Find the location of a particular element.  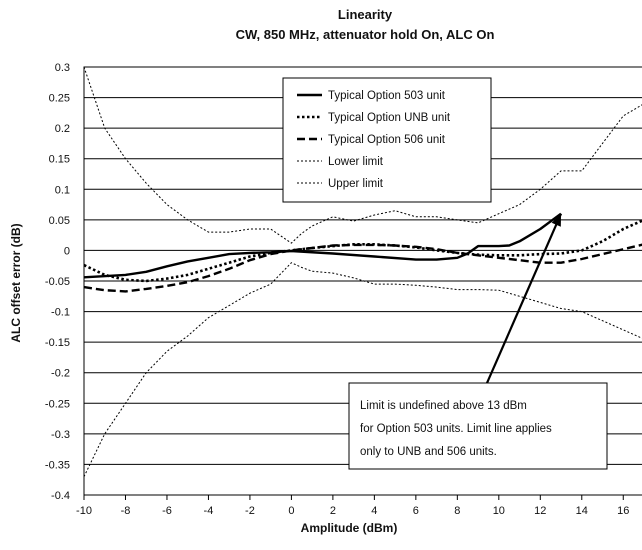

annotation-line-3: only to UNB and 506 units. is located at coordinates (428, 452).